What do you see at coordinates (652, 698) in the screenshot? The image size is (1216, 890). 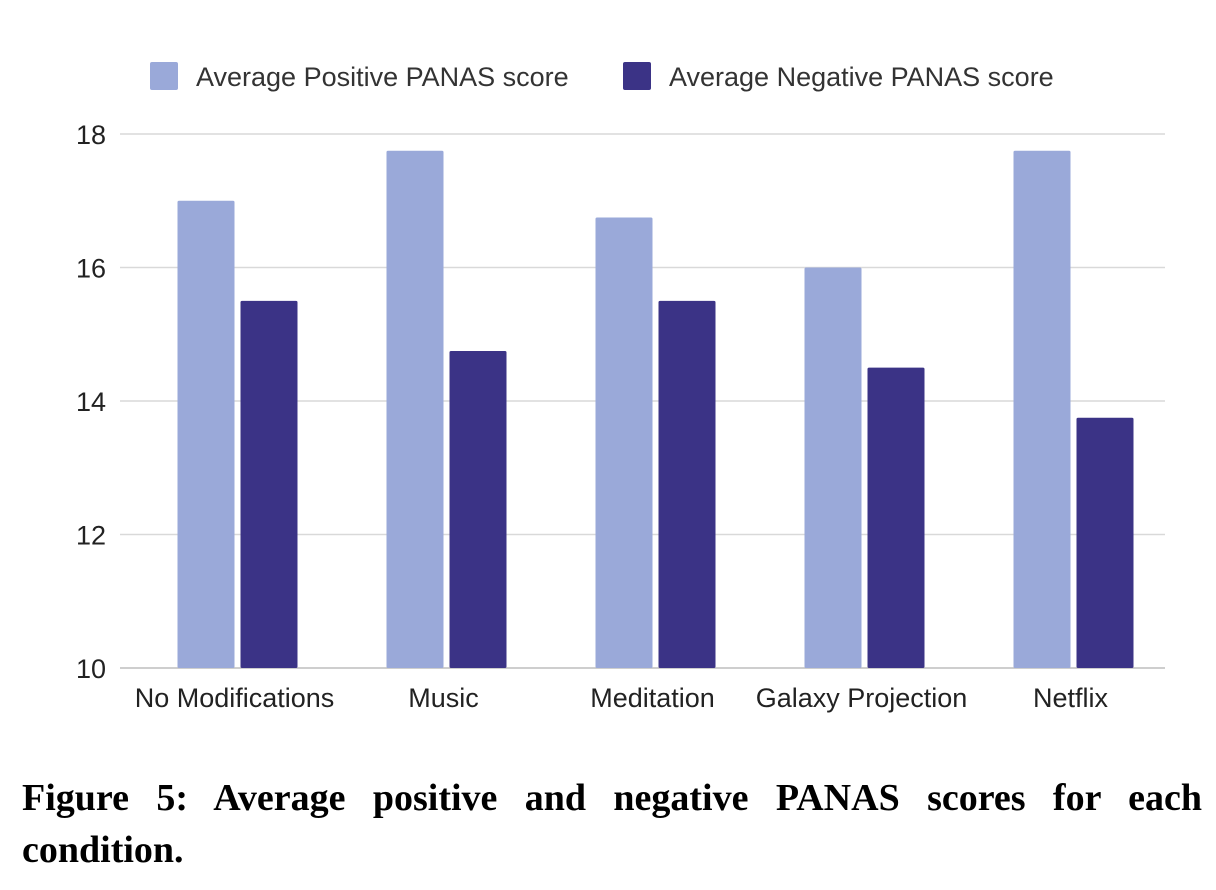 I see `x-category-label: Meditation` at bounding box center [652, 698].